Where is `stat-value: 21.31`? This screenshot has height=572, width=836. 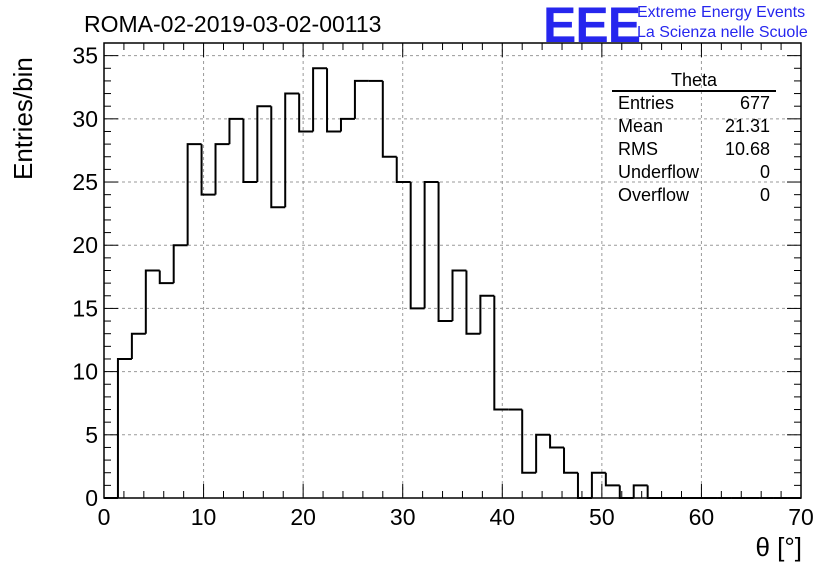 stat-value: 21.31 is located at coordinates (747, 126).